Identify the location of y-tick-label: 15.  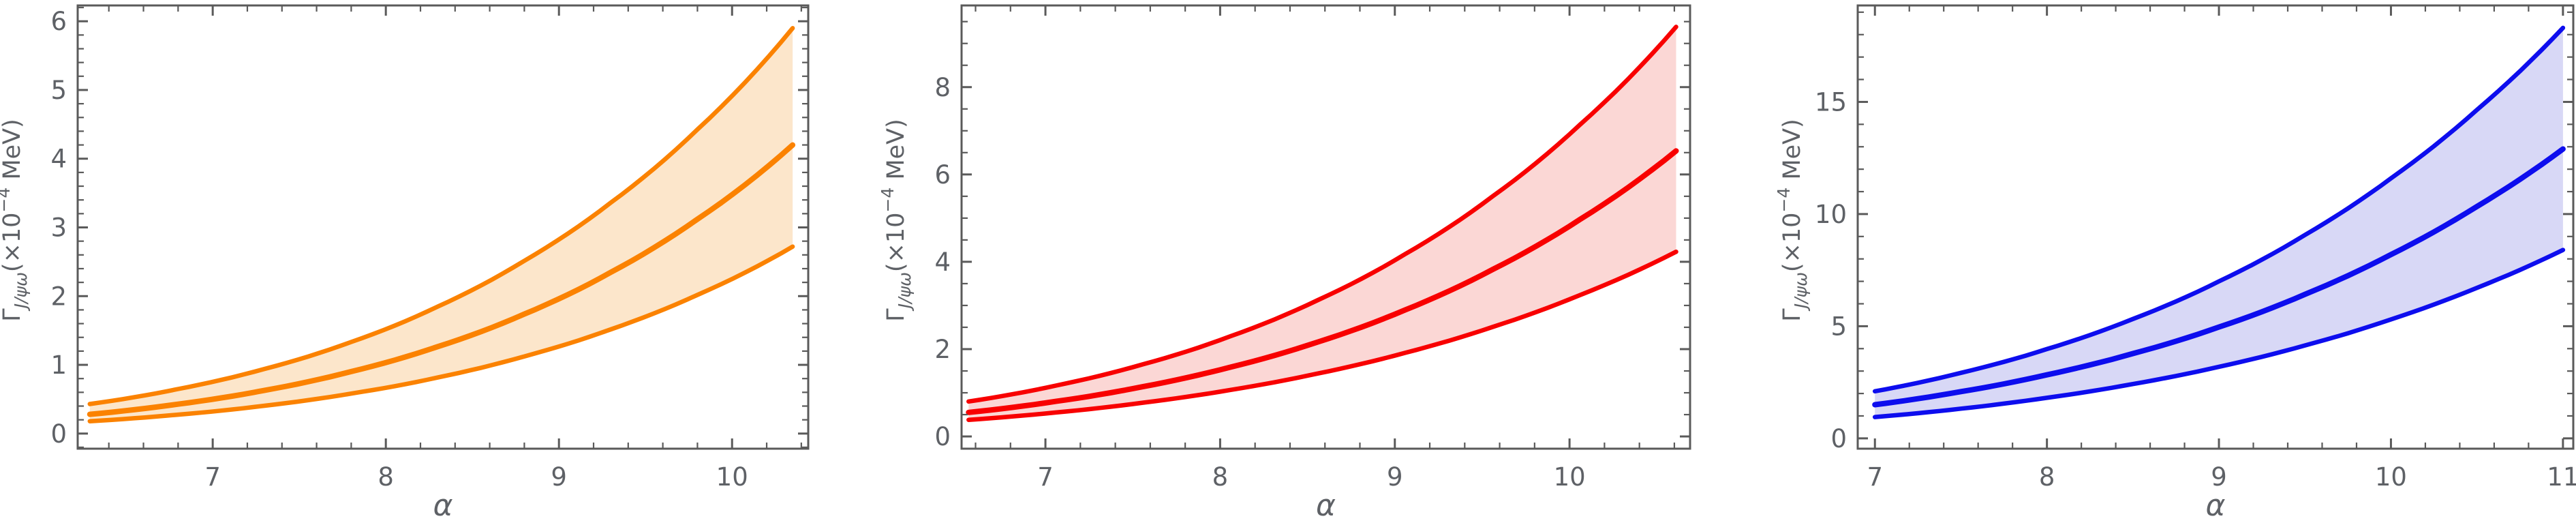
(1831, 102).